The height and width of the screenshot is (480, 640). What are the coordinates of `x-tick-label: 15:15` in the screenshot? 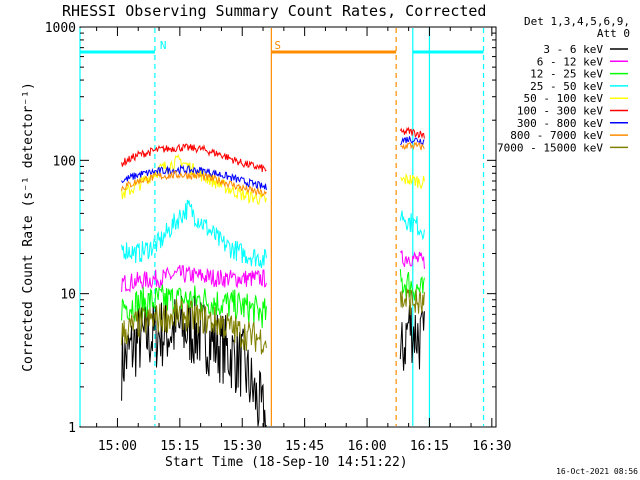 It's located at (179, 446).